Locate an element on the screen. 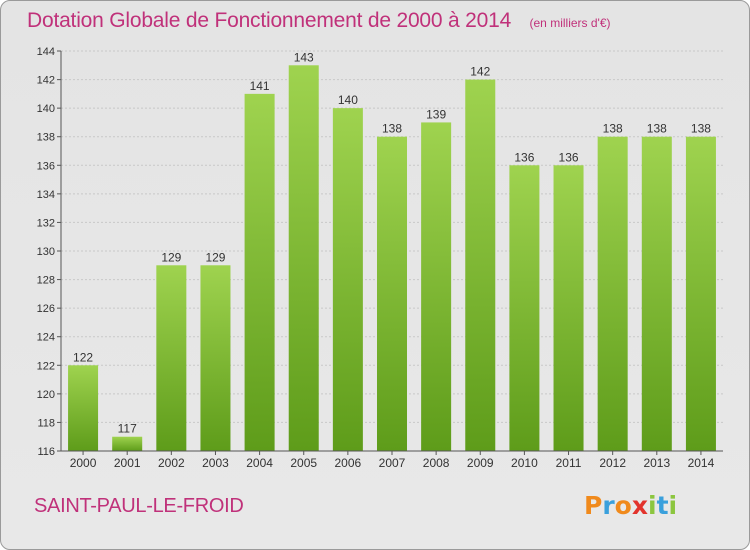  y-tick-label: 120 is located at coordinates (46, 395).